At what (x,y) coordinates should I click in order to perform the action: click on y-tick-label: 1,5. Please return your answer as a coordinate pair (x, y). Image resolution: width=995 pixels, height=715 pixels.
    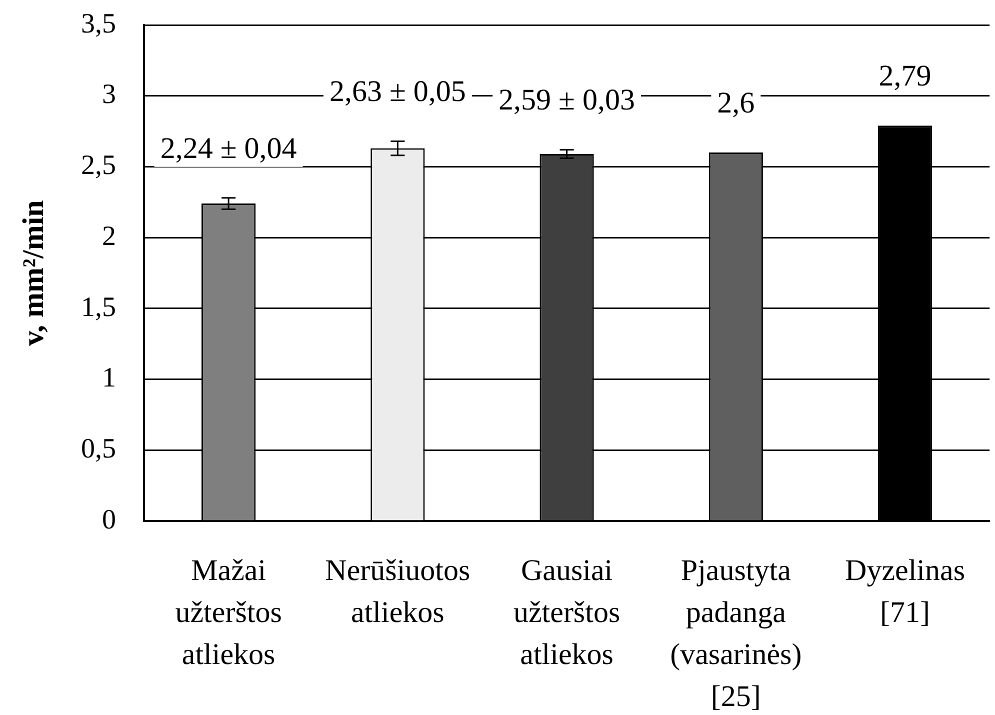
    Looking at the image, I should click on (98, 307).